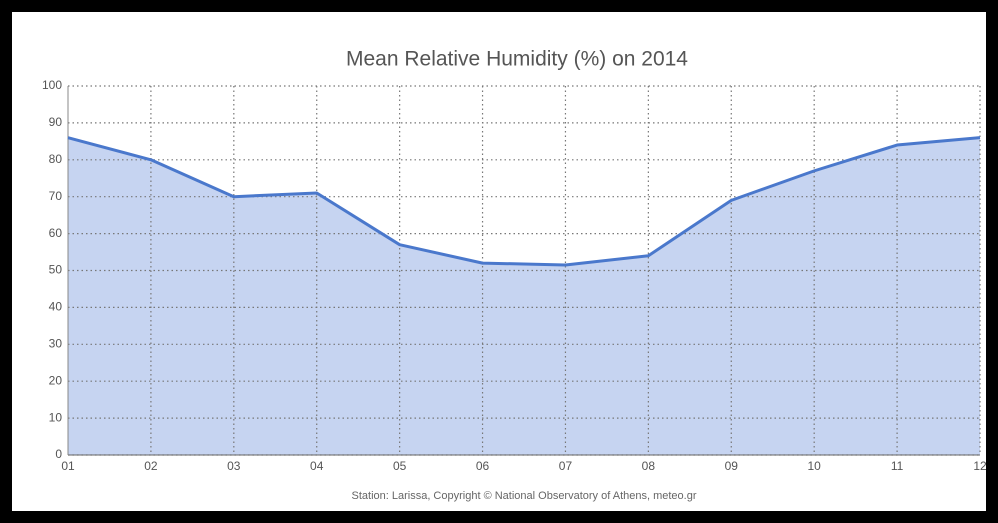 This screenshot has height=523, width=998. Describe the element at coordinates (566, 466) in the screenshot. I see `x-tick-label: 07` at that location.